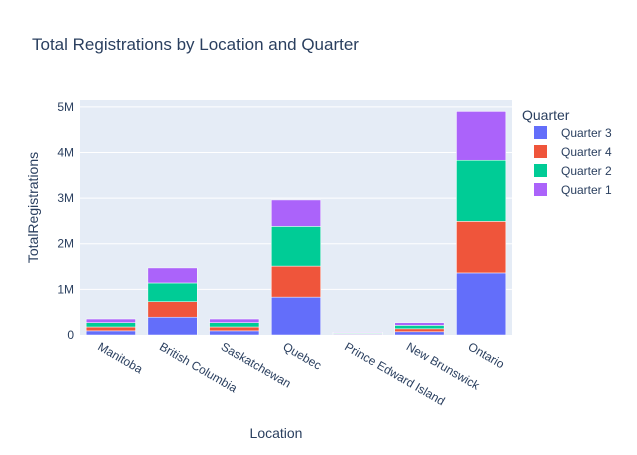 This screenshot has width=637, height=455. Describe the element at coordinates (65, 289) in the screenshot. I see `y-tick-label: 1M` at that location.